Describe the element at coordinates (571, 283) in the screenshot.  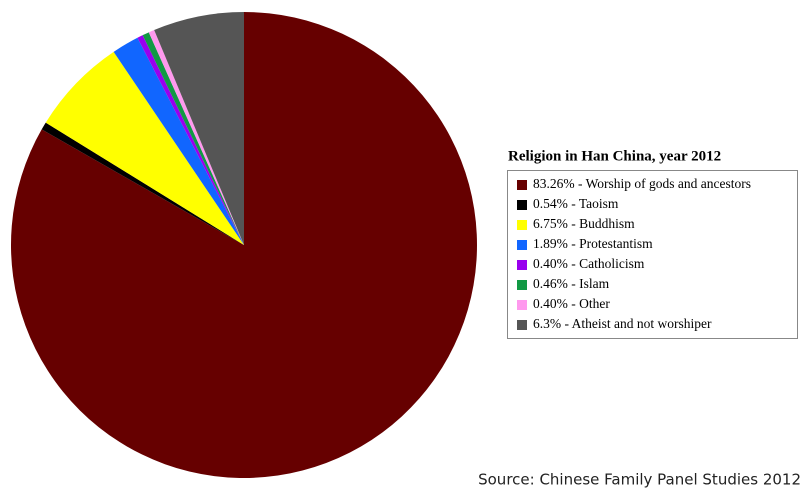
I see `legend-label: 0.46% - Islam` at that location.